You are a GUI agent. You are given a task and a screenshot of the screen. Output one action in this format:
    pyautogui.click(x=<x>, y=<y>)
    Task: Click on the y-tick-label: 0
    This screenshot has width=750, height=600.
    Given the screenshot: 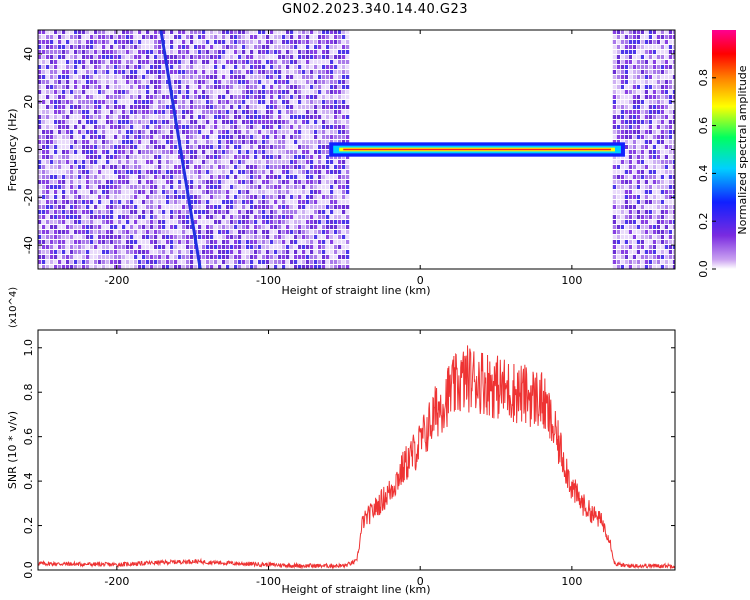 What is the action you would take?
    pyautogui.click(x=28, y=149)
    